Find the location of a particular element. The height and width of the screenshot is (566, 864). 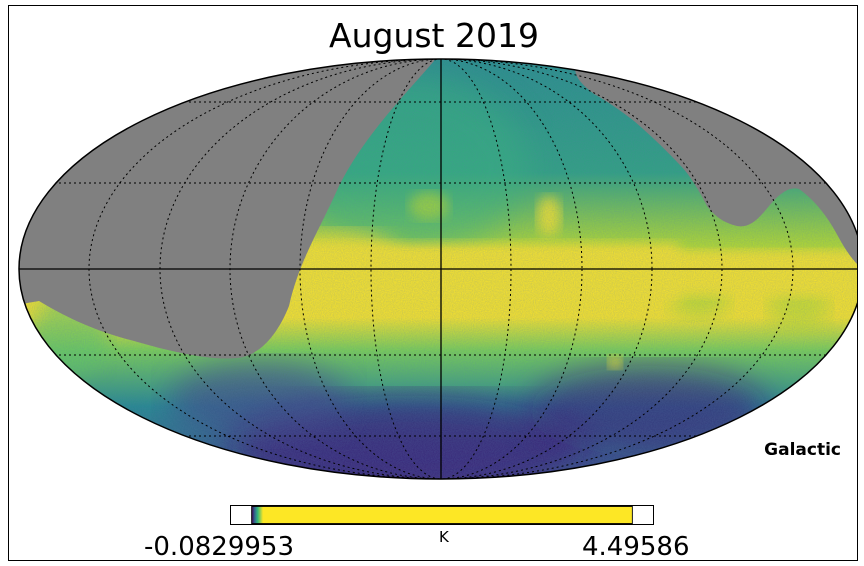

colorbar-unit-label: K is located at coordinates (444, 537).